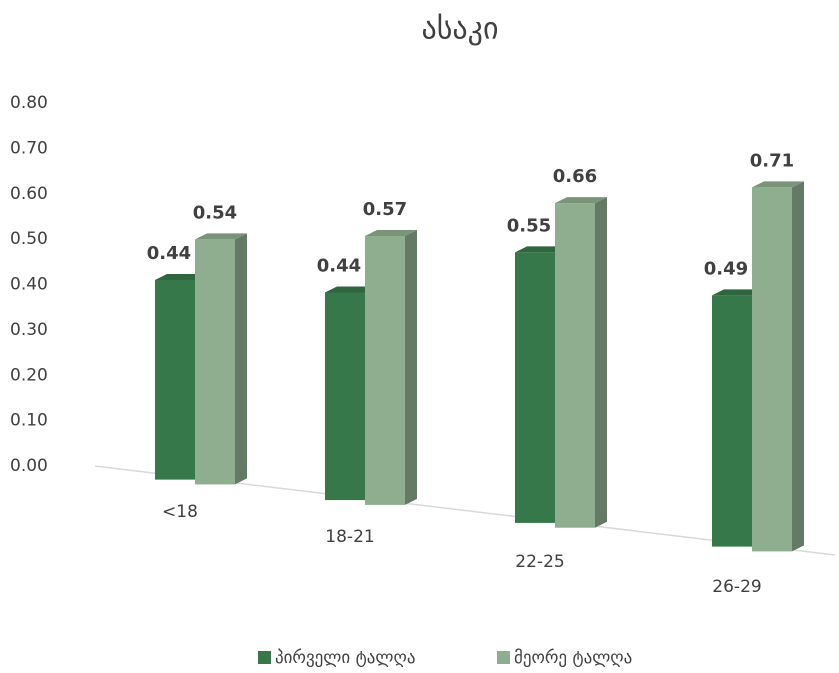 The image size is (839, 673). What do you see at coordinates (29, 375) in the screenshot?
I see `y-tick-label: 0.20` at bounding box center [29, 375].